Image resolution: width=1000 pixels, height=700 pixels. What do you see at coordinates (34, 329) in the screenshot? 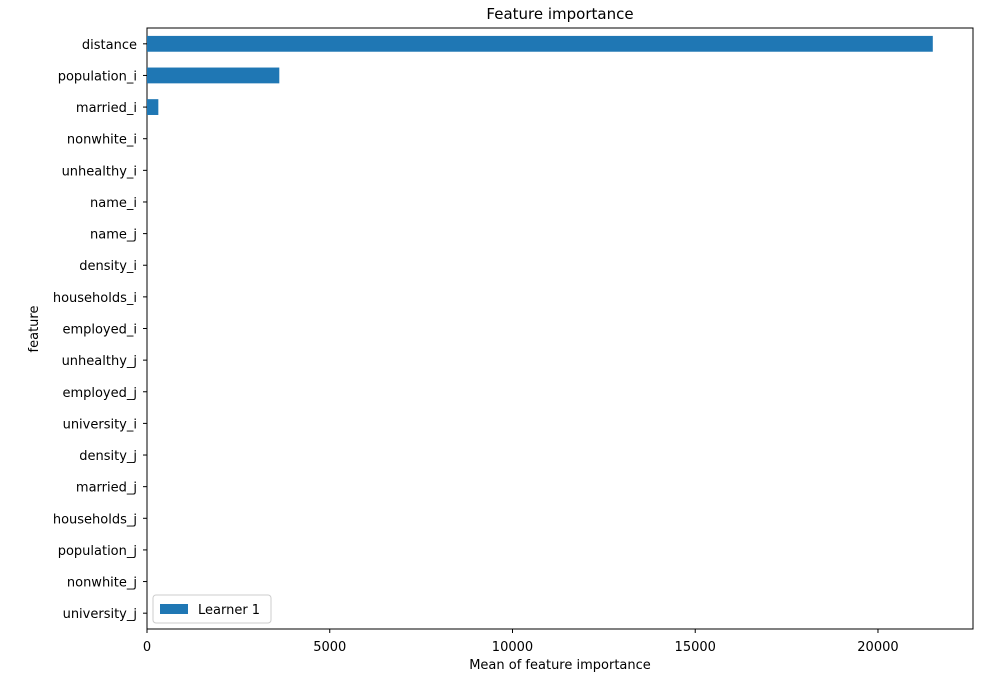
I see `y-axis-label: feature` at bounding box center [34, 329].